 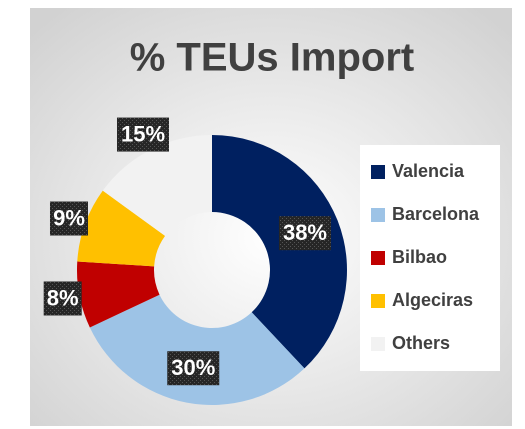 I want to click on data-label: 38%, so click(x=305, y=232).